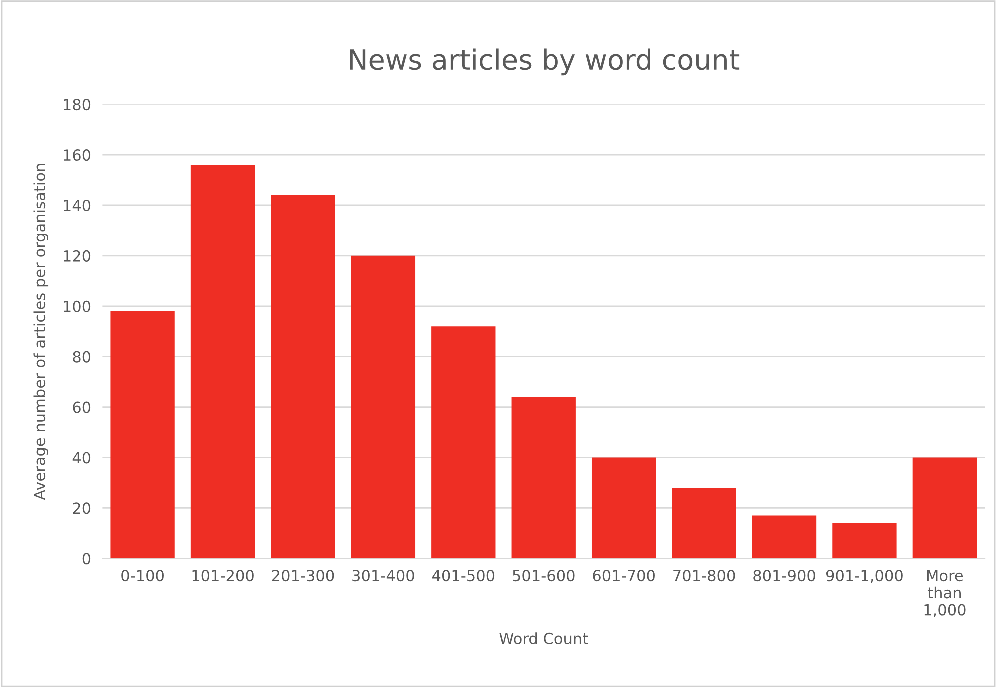 The width and height of the screenshot is (997, 688). I want to click on y-tick-label: 80, so click(82, 357).